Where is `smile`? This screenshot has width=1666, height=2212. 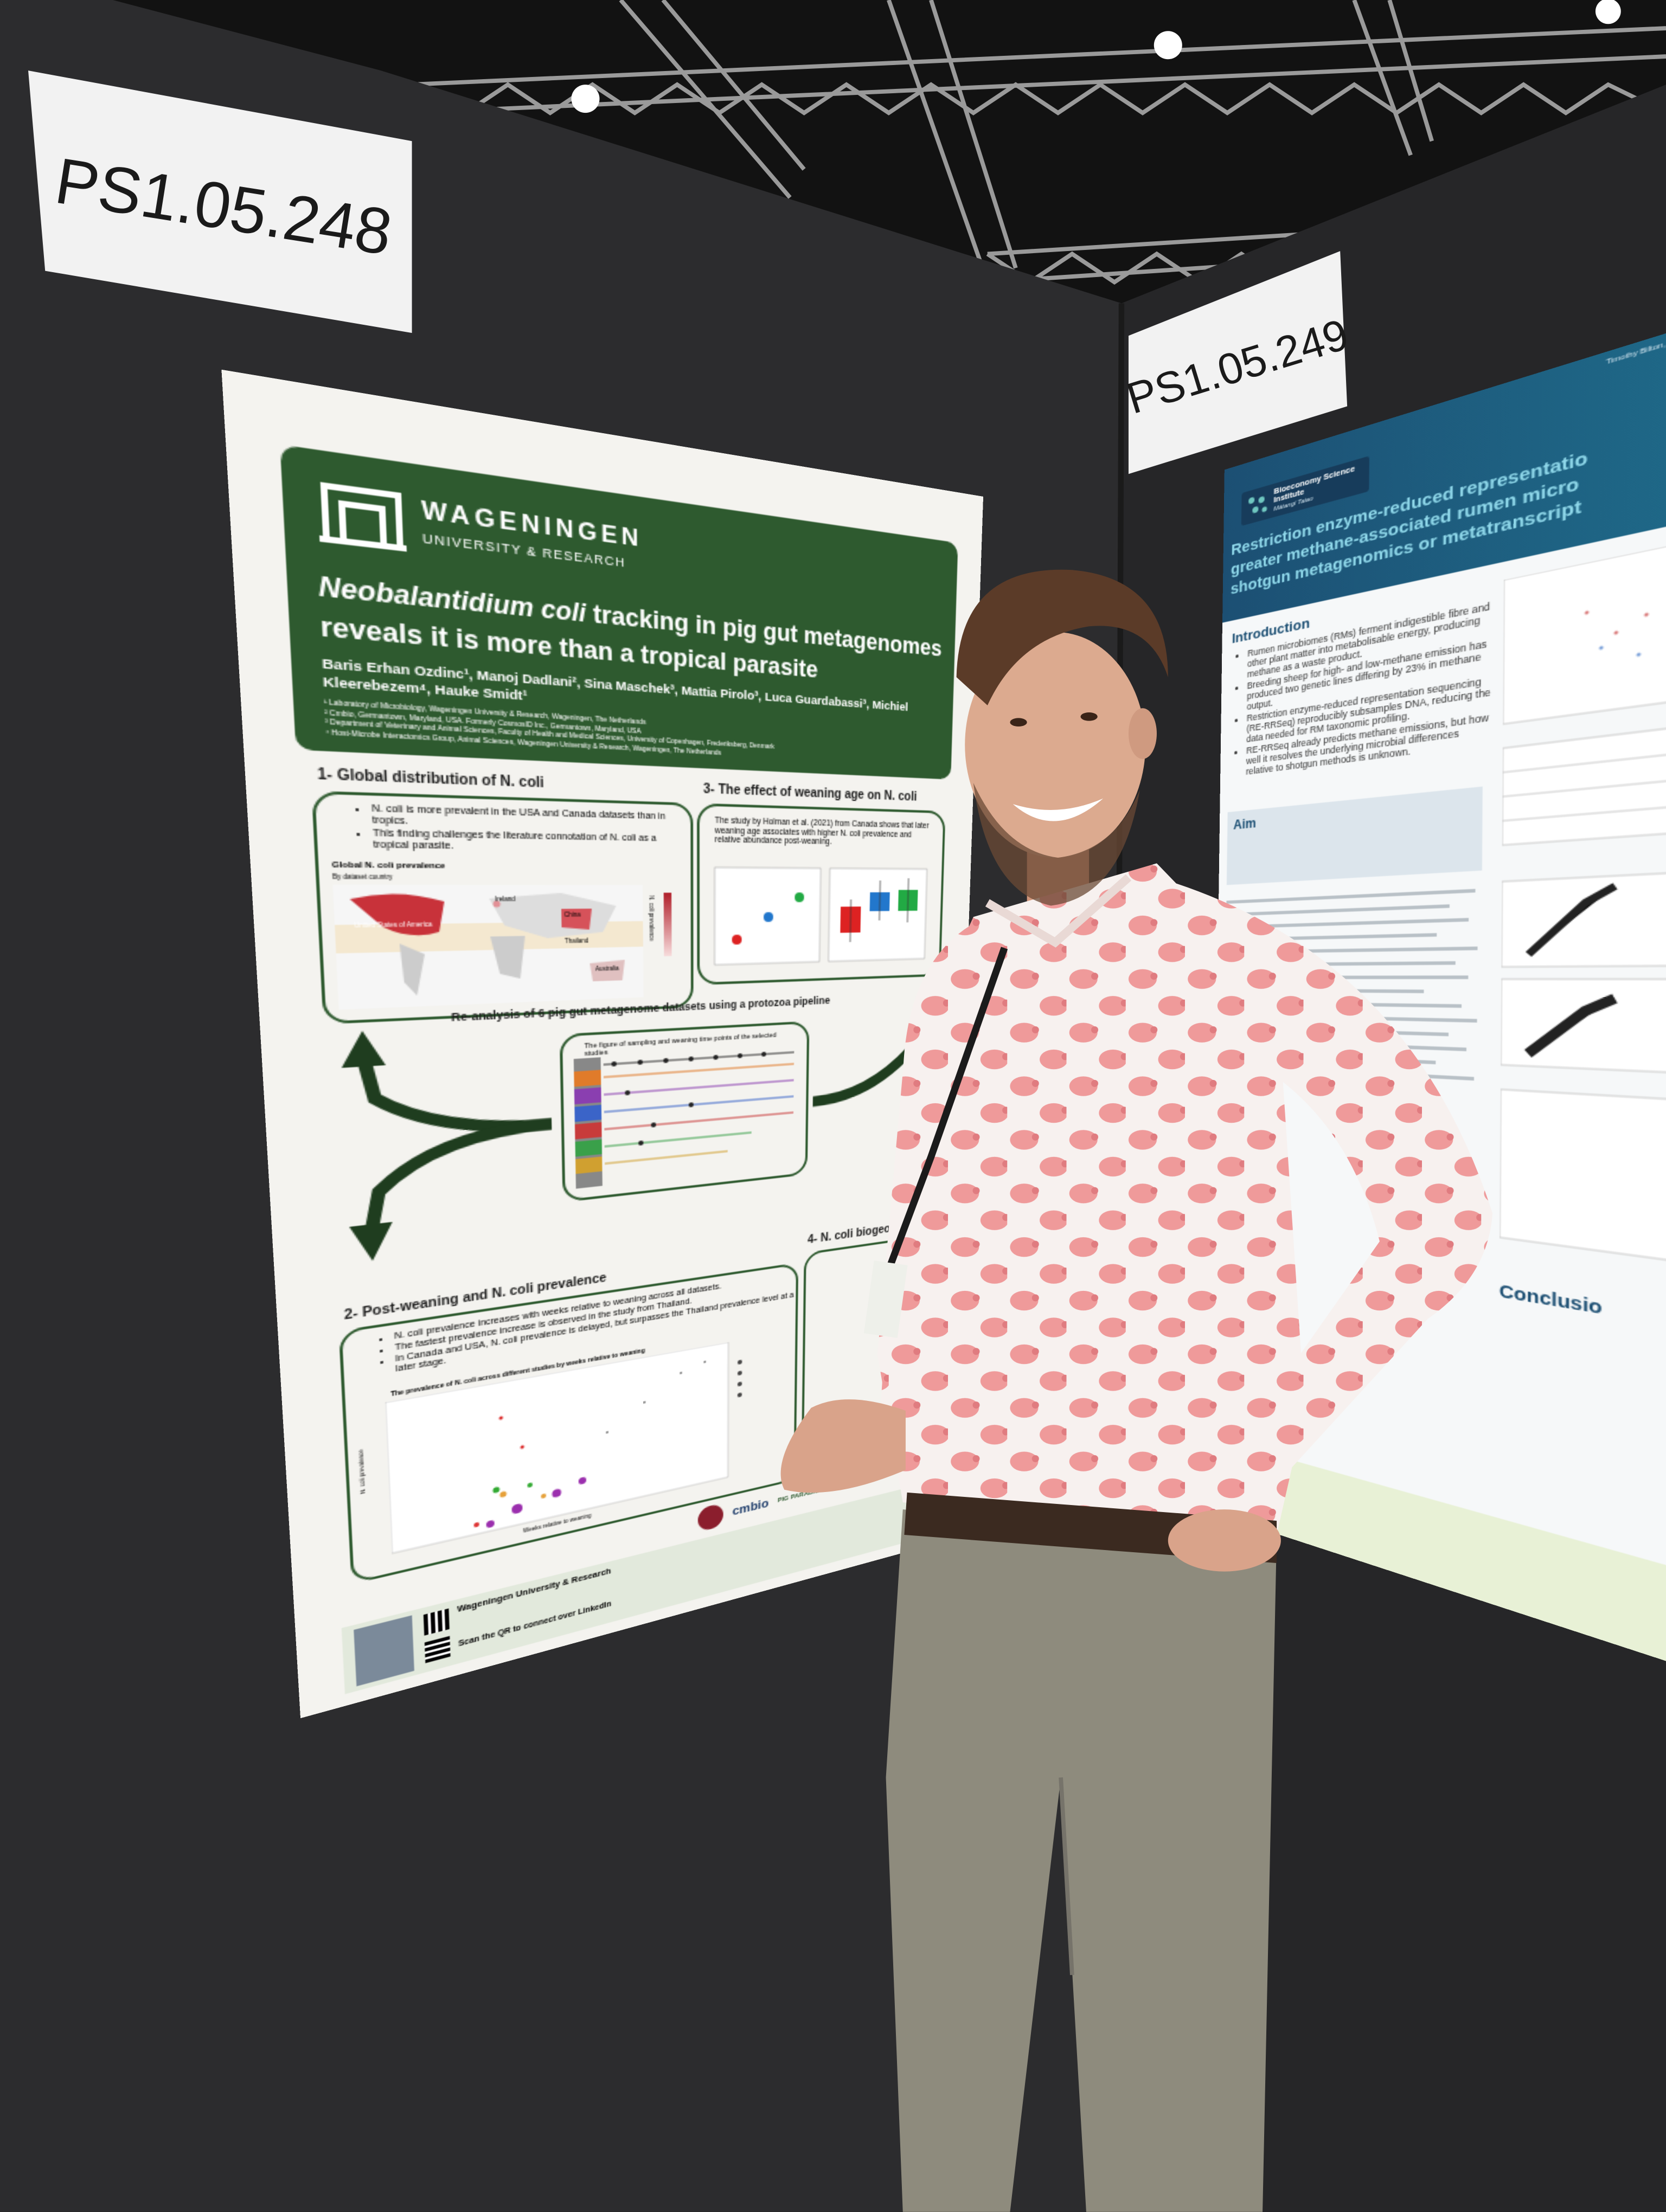
smile is located at coordinates (1058, 809).